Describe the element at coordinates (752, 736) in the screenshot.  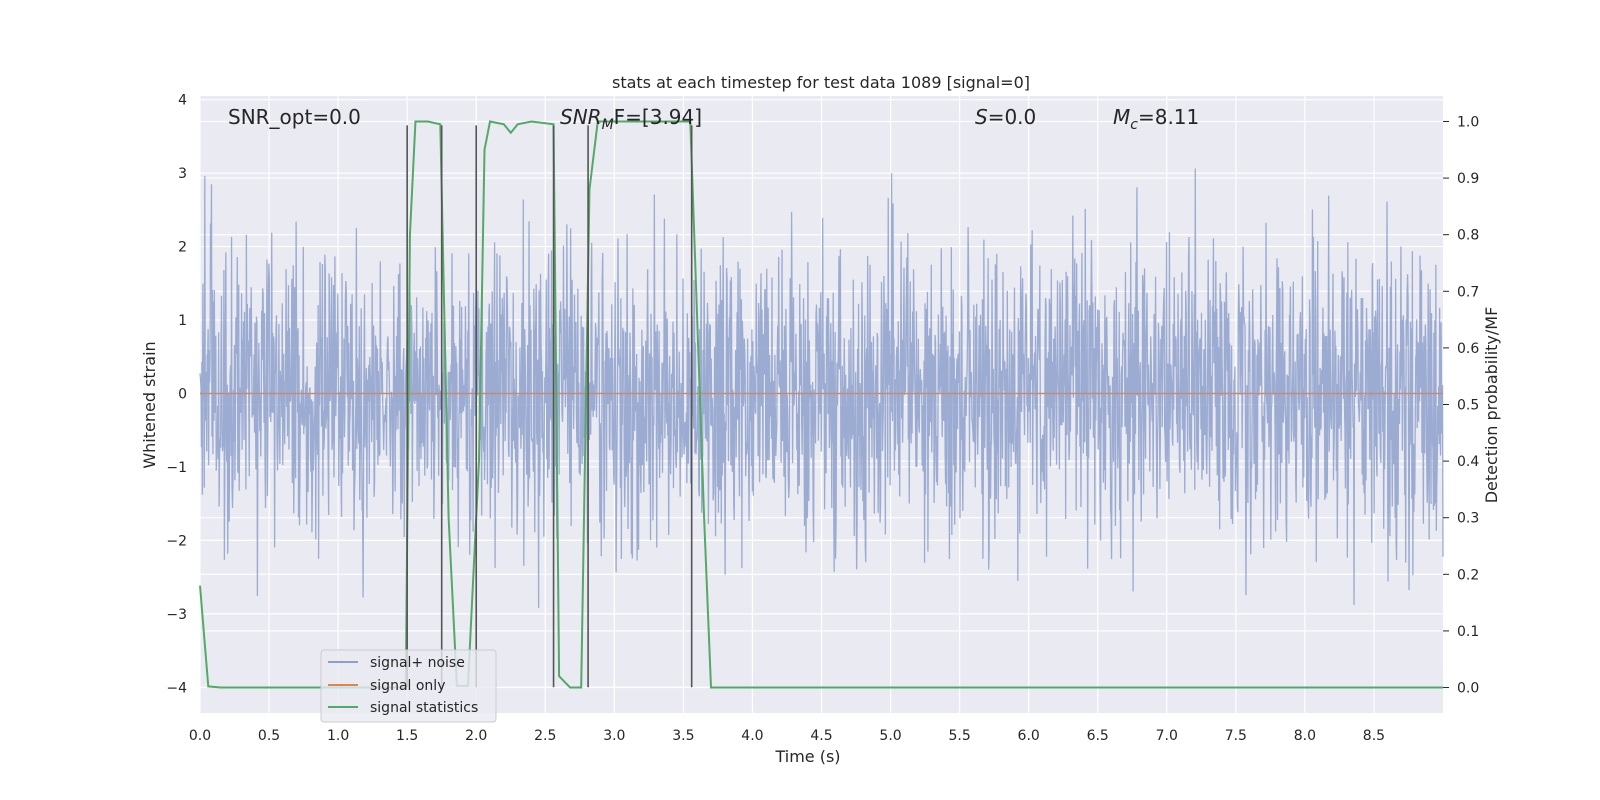
I see `x-tick-label: 4.0` at that location.